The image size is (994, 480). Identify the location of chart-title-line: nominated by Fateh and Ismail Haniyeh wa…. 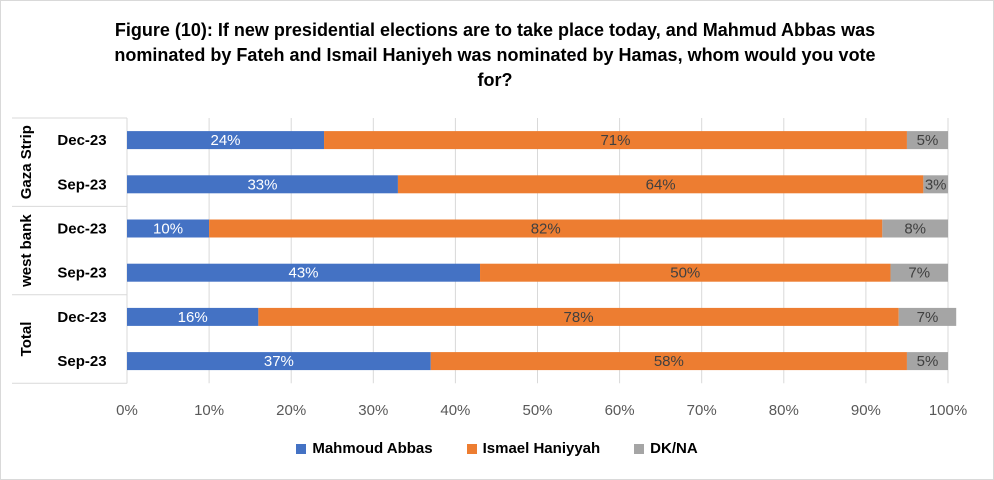
(495, 55).